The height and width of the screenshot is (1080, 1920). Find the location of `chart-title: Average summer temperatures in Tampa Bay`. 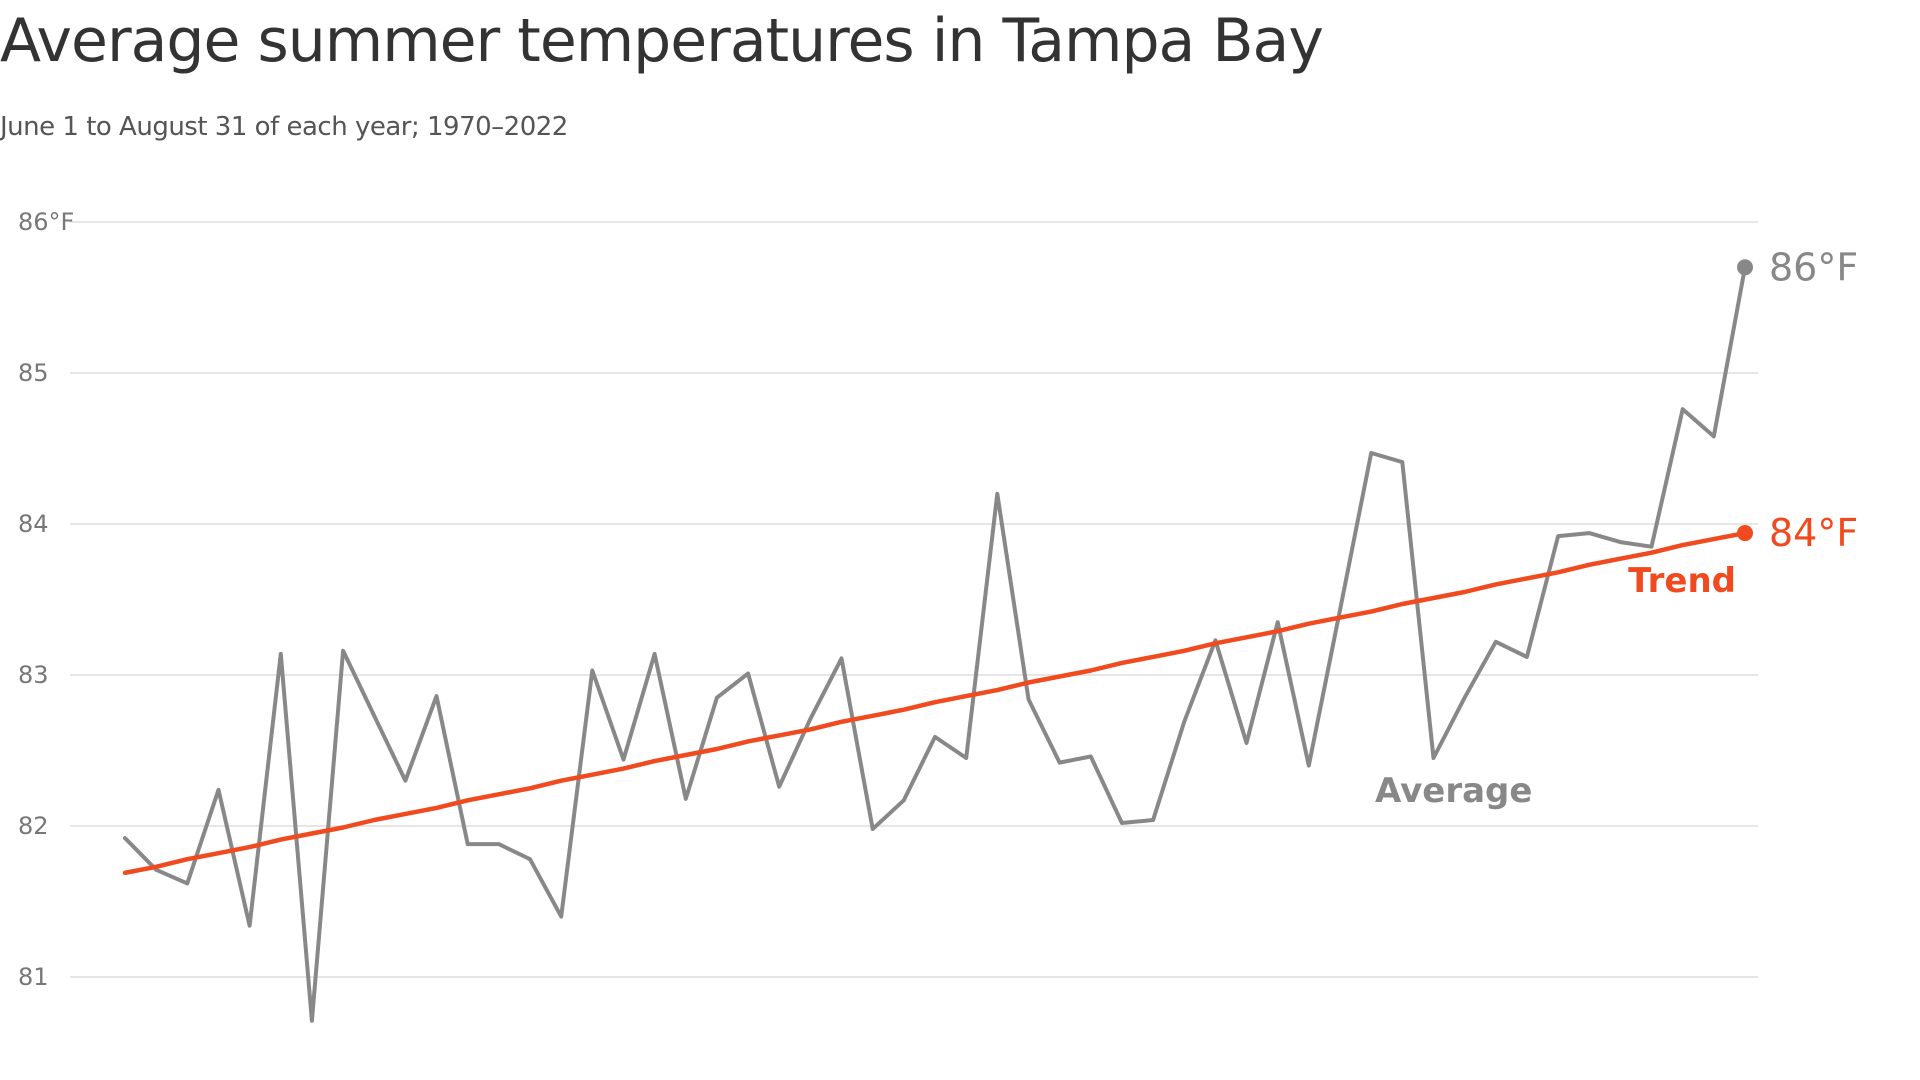

chart-title: Average summer temperatures in Tampa Bay is located at coordinates (662, 41).